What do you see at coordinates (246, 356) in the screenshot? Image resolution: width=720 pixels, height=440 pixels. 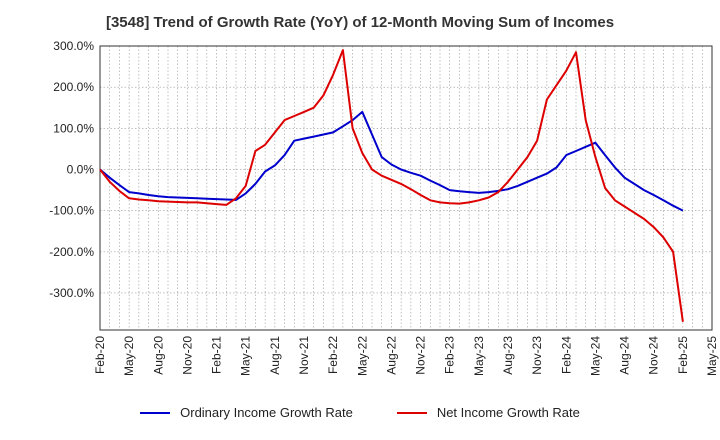 I see `x-tick-label: May-21` at bounding box center [246, 356].